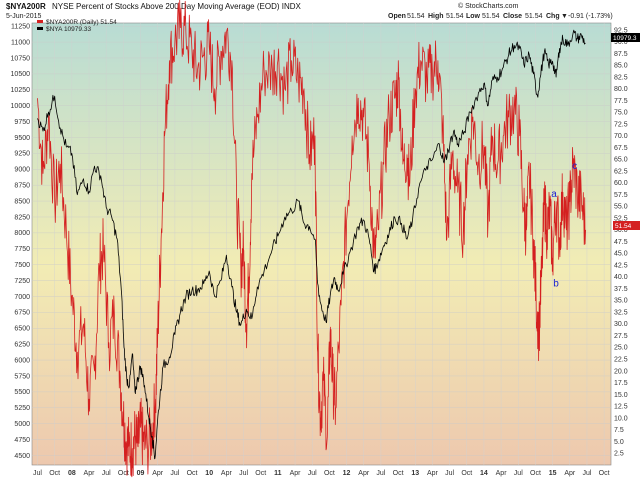  I want to click on x-tick-label: 11, so click(278, 473).